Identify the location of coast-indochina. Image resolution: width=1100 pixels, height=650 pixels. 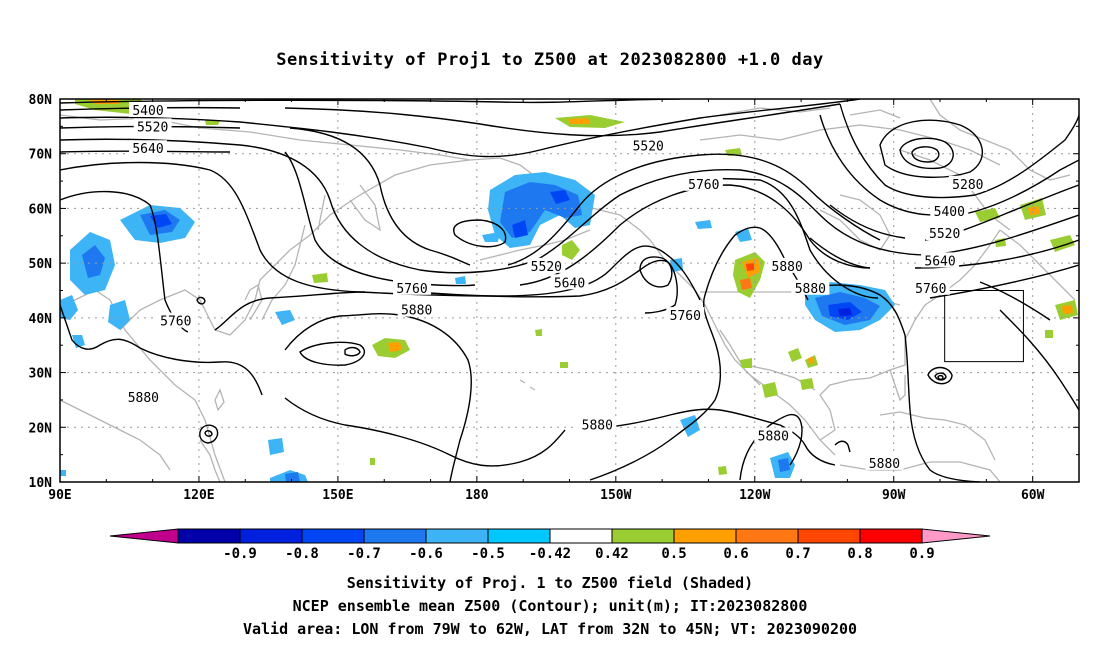
(115, 435).